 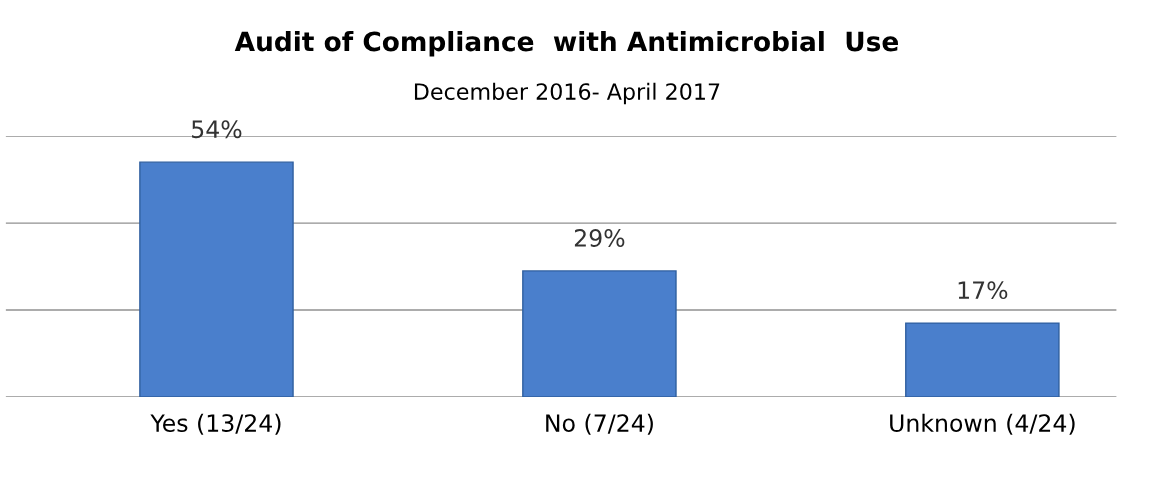 I want to click on data-label: 54%, so click(x=217, y=129).